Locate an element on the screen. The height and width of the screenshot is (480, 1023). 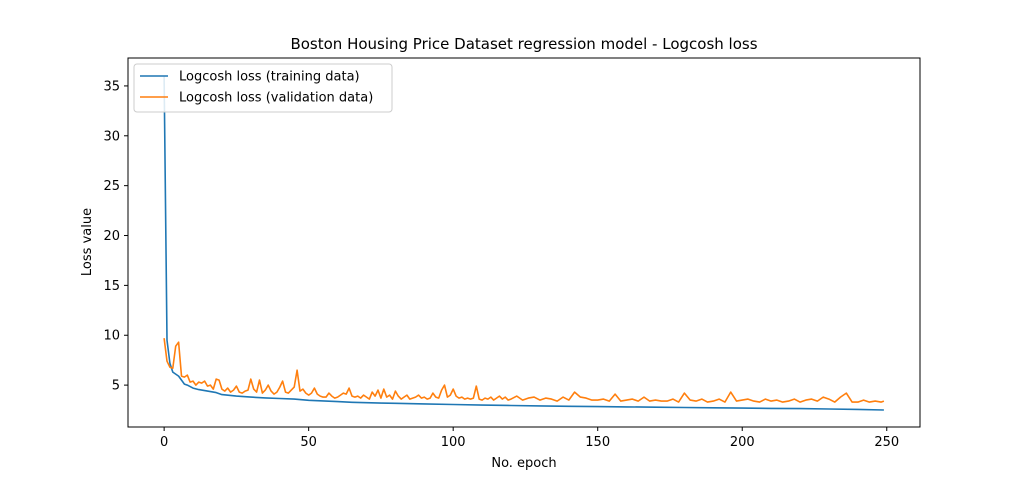
y-tick-label: 15 is located at coordinates (111, 286).